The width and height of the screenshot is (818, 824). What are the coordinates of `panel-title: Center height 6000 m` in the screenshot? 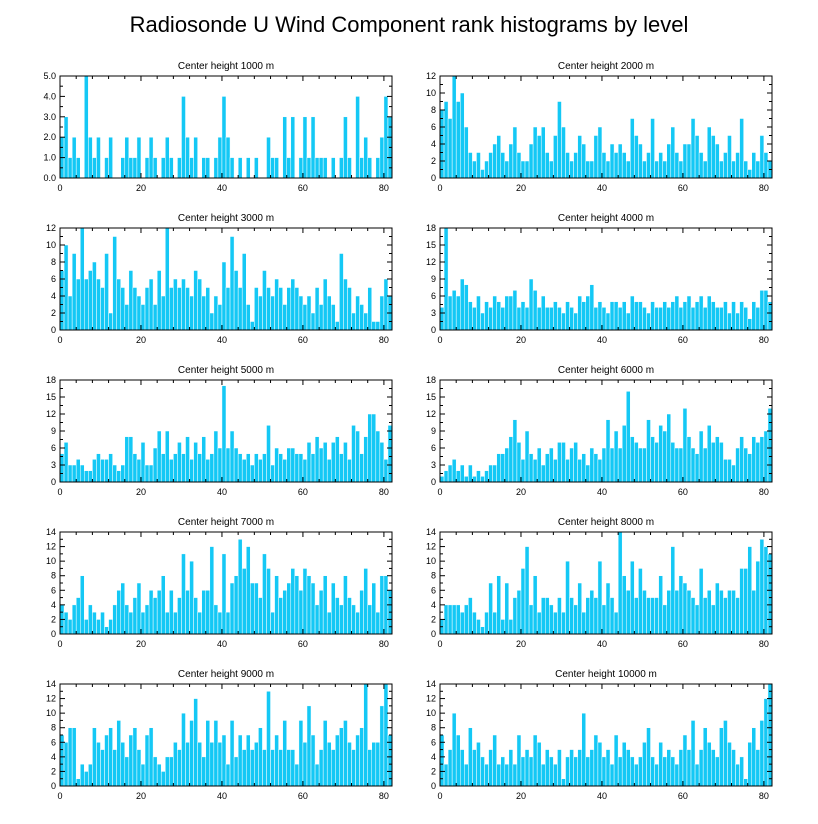 It's located at (606, 370).